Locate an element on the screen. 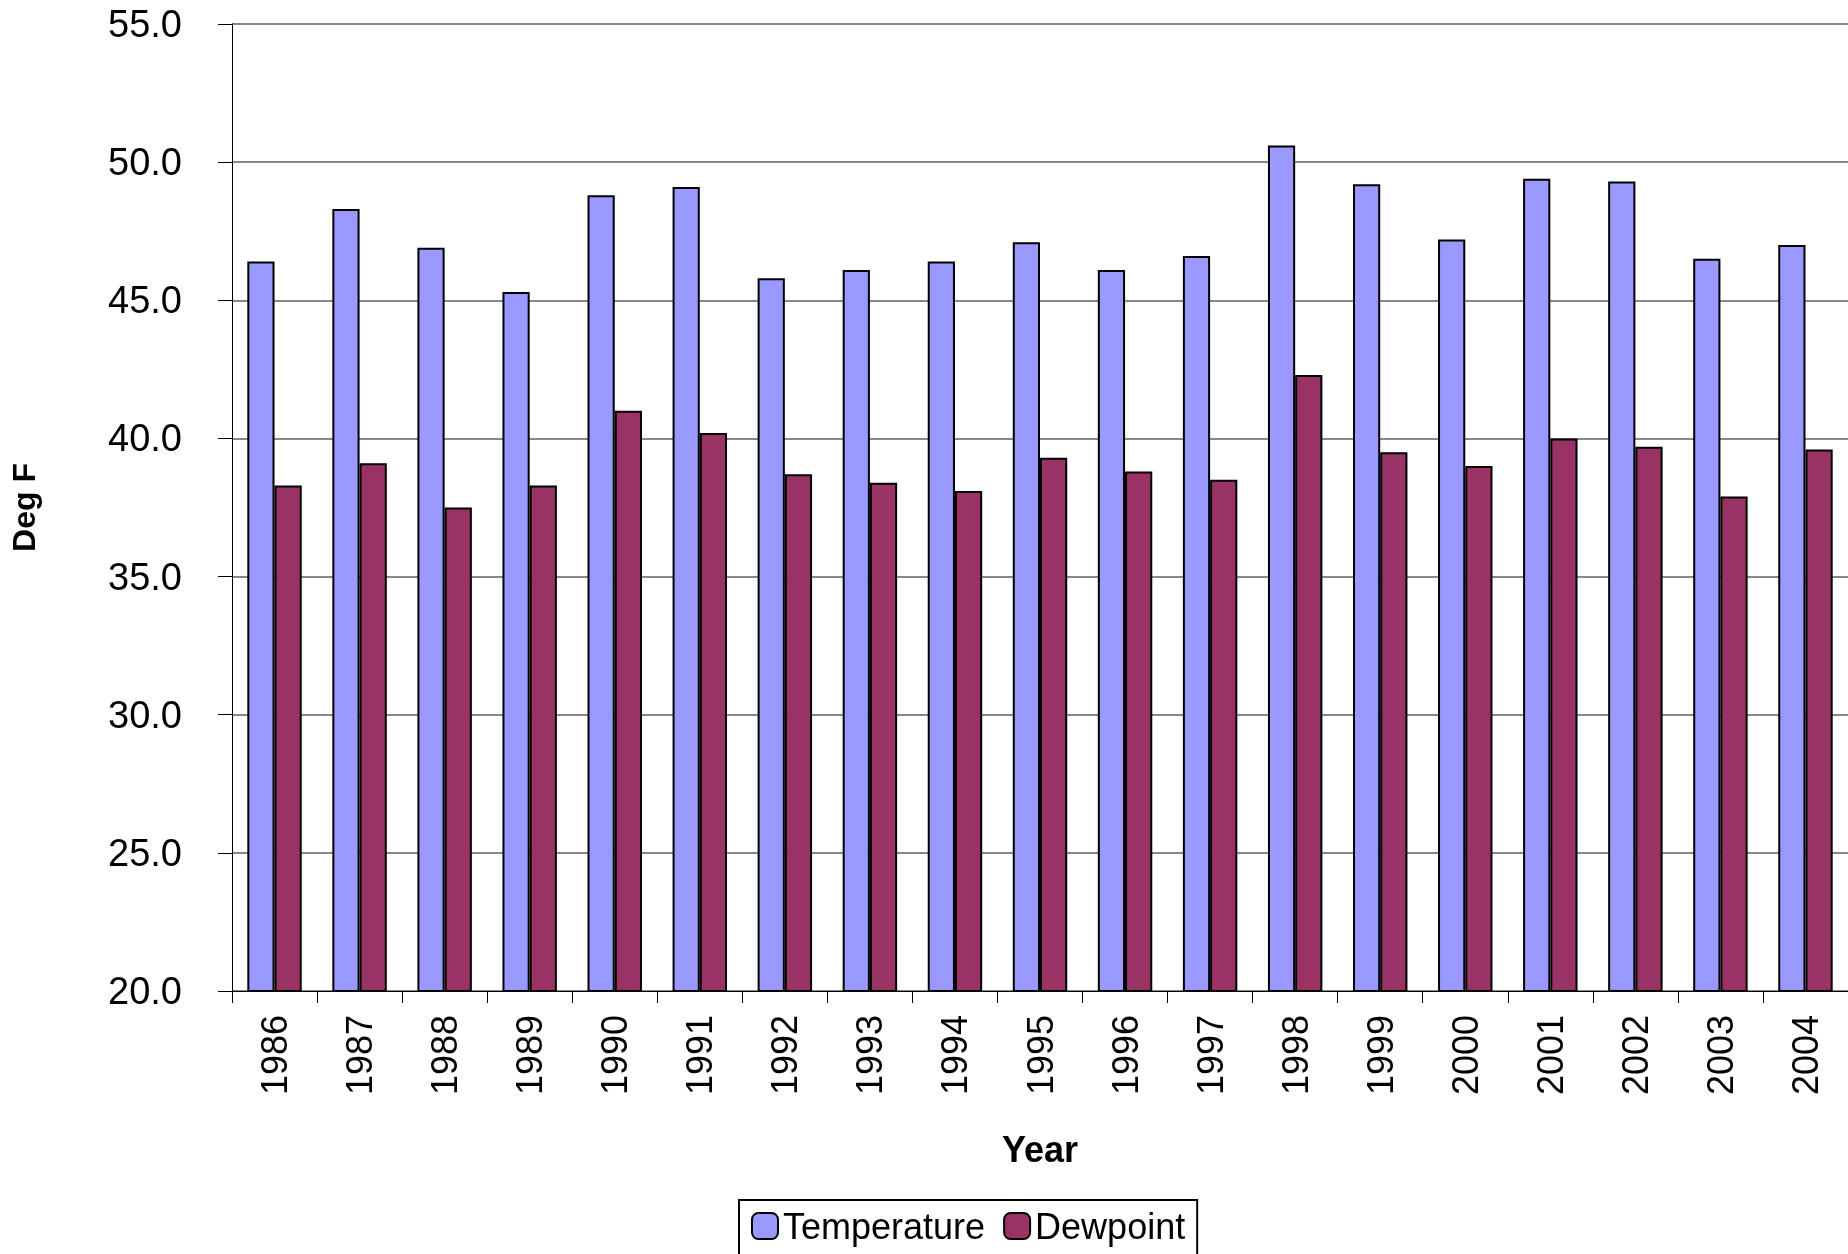 Image resolution: width=1848 pixels, height=1254 pixels. x-tick-label: 1996 is located at coordinates (1125, 1055).